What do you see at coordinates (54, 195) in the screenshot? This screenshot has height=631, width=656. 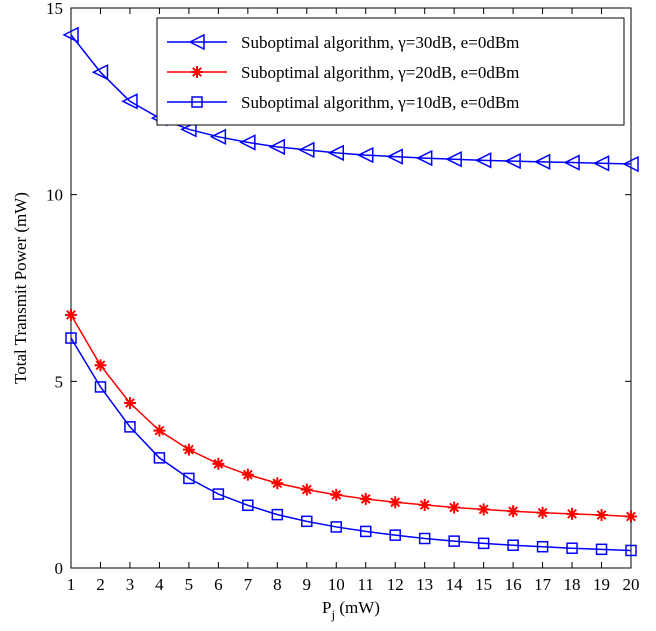 I see `y-tick-label: 10` at bounding box center [54, 195].